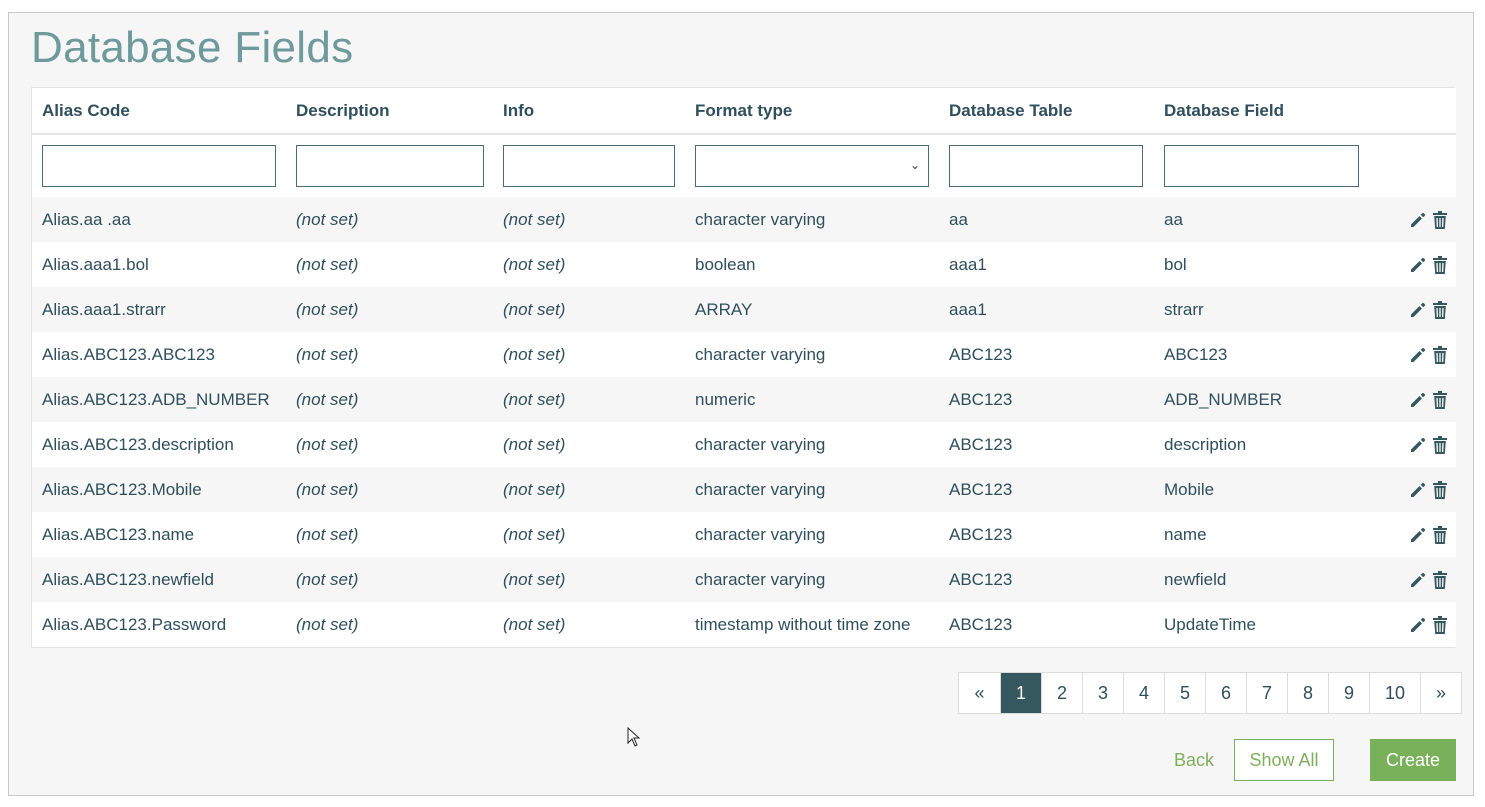  I want to click on page-6-link: 6, so click(1225, 693).